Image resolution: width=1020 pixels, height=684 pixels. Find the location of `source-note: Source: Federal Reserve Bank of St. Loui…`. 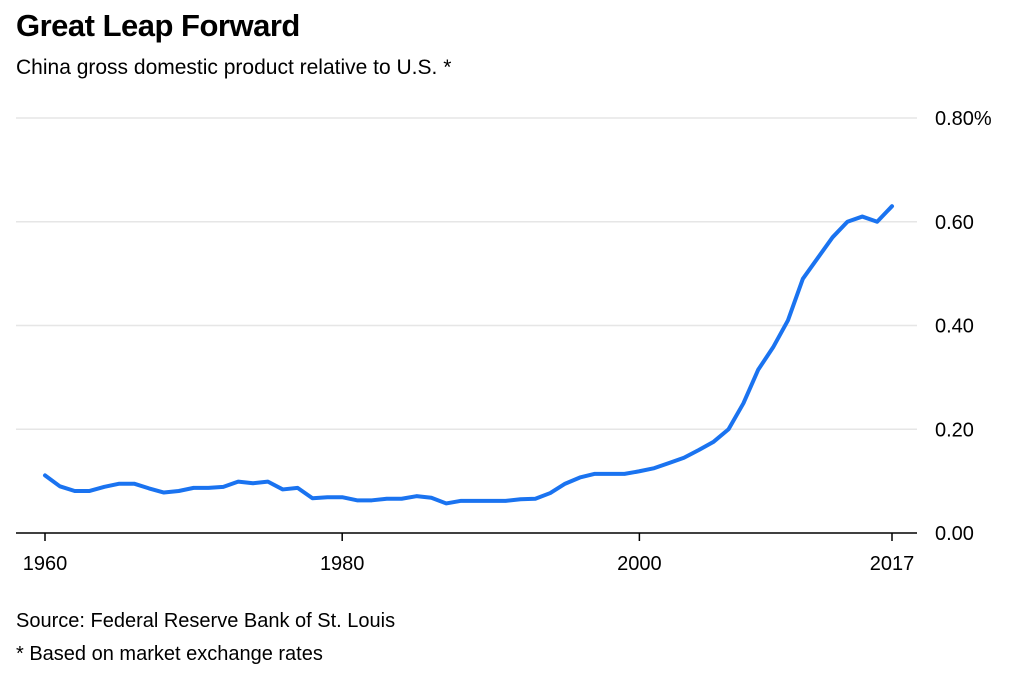

source-note: Source: Federal Reserve Bank of St. Loui… is located at coordinates (206, 621).